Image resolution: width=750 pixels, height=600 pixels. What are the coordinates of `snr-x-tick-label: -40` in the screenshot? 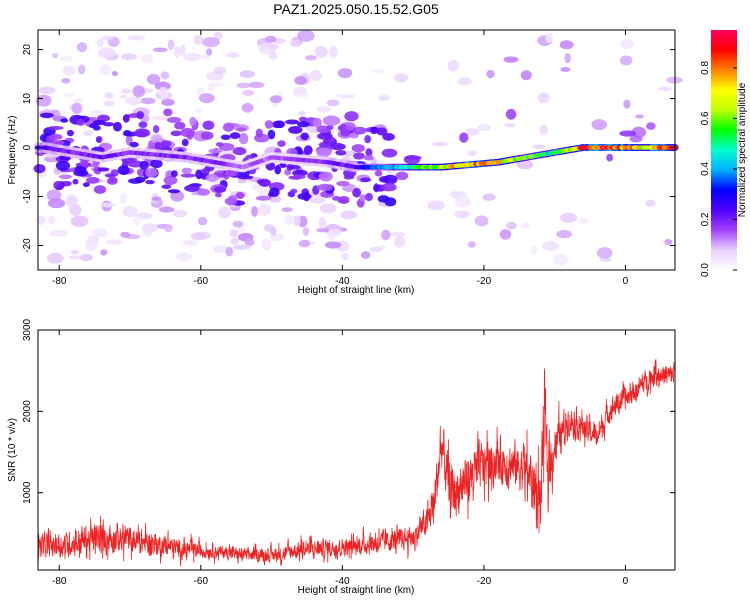 It's located at (342, 581).